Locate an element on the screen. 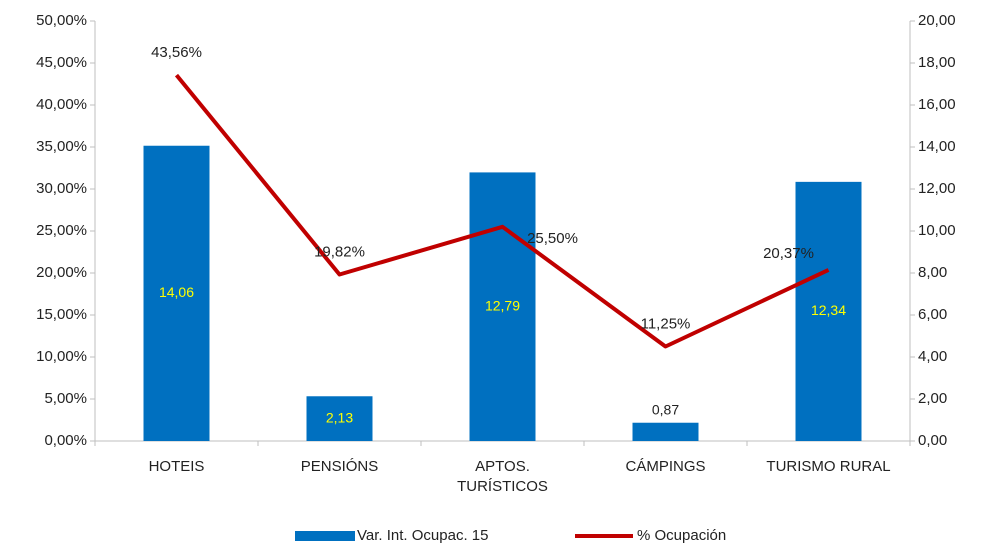  y2-tick-label: 18,00 is located at coordinates (937, 62).